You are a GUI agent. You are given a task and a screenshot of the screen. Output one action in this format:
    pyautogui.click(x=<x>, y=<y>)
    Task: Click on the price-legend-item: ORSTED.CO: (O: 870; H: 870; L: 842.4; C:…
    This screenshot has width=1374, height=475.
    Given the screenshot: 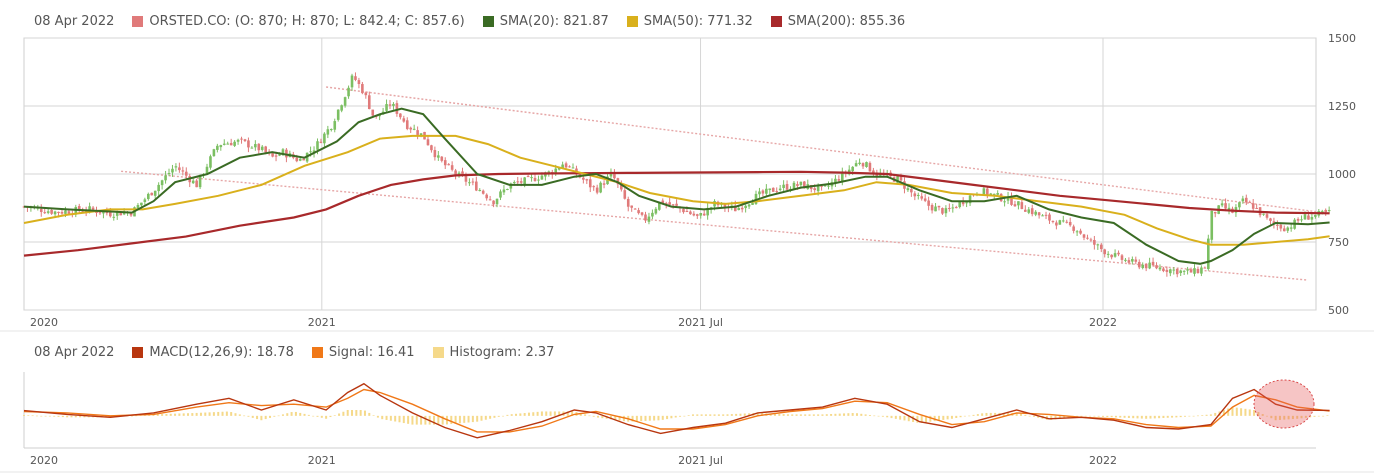 What is the action you would take?
    pyautogui.click(x=298, y=21)
    